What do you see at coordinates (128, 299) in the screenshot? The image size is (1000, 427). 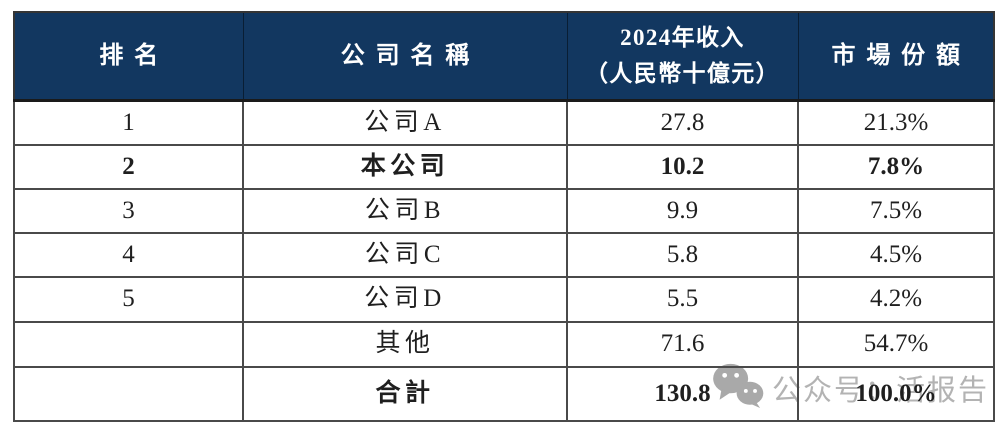 I see `rank-cell: 5` at bounding box center [128, 299].